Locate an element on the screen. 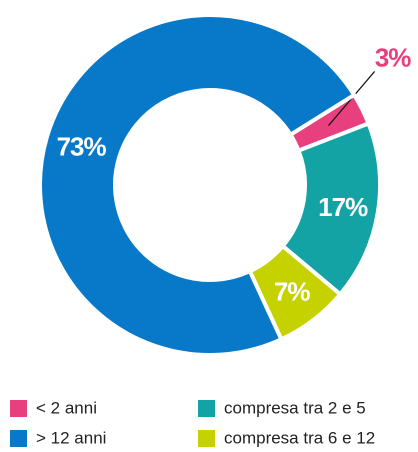 Image resolution: width=418 pixels, height=452 pixels. legend-label: < 2 anni is located at coordinates (66, 407).